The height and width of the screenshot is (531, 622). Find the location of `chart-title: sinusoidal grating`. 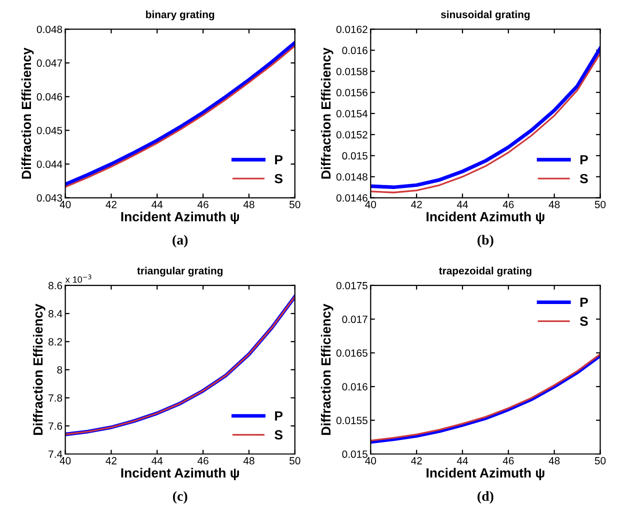

chart-title: sinusoidal grating is located at coordinates (485, 15).